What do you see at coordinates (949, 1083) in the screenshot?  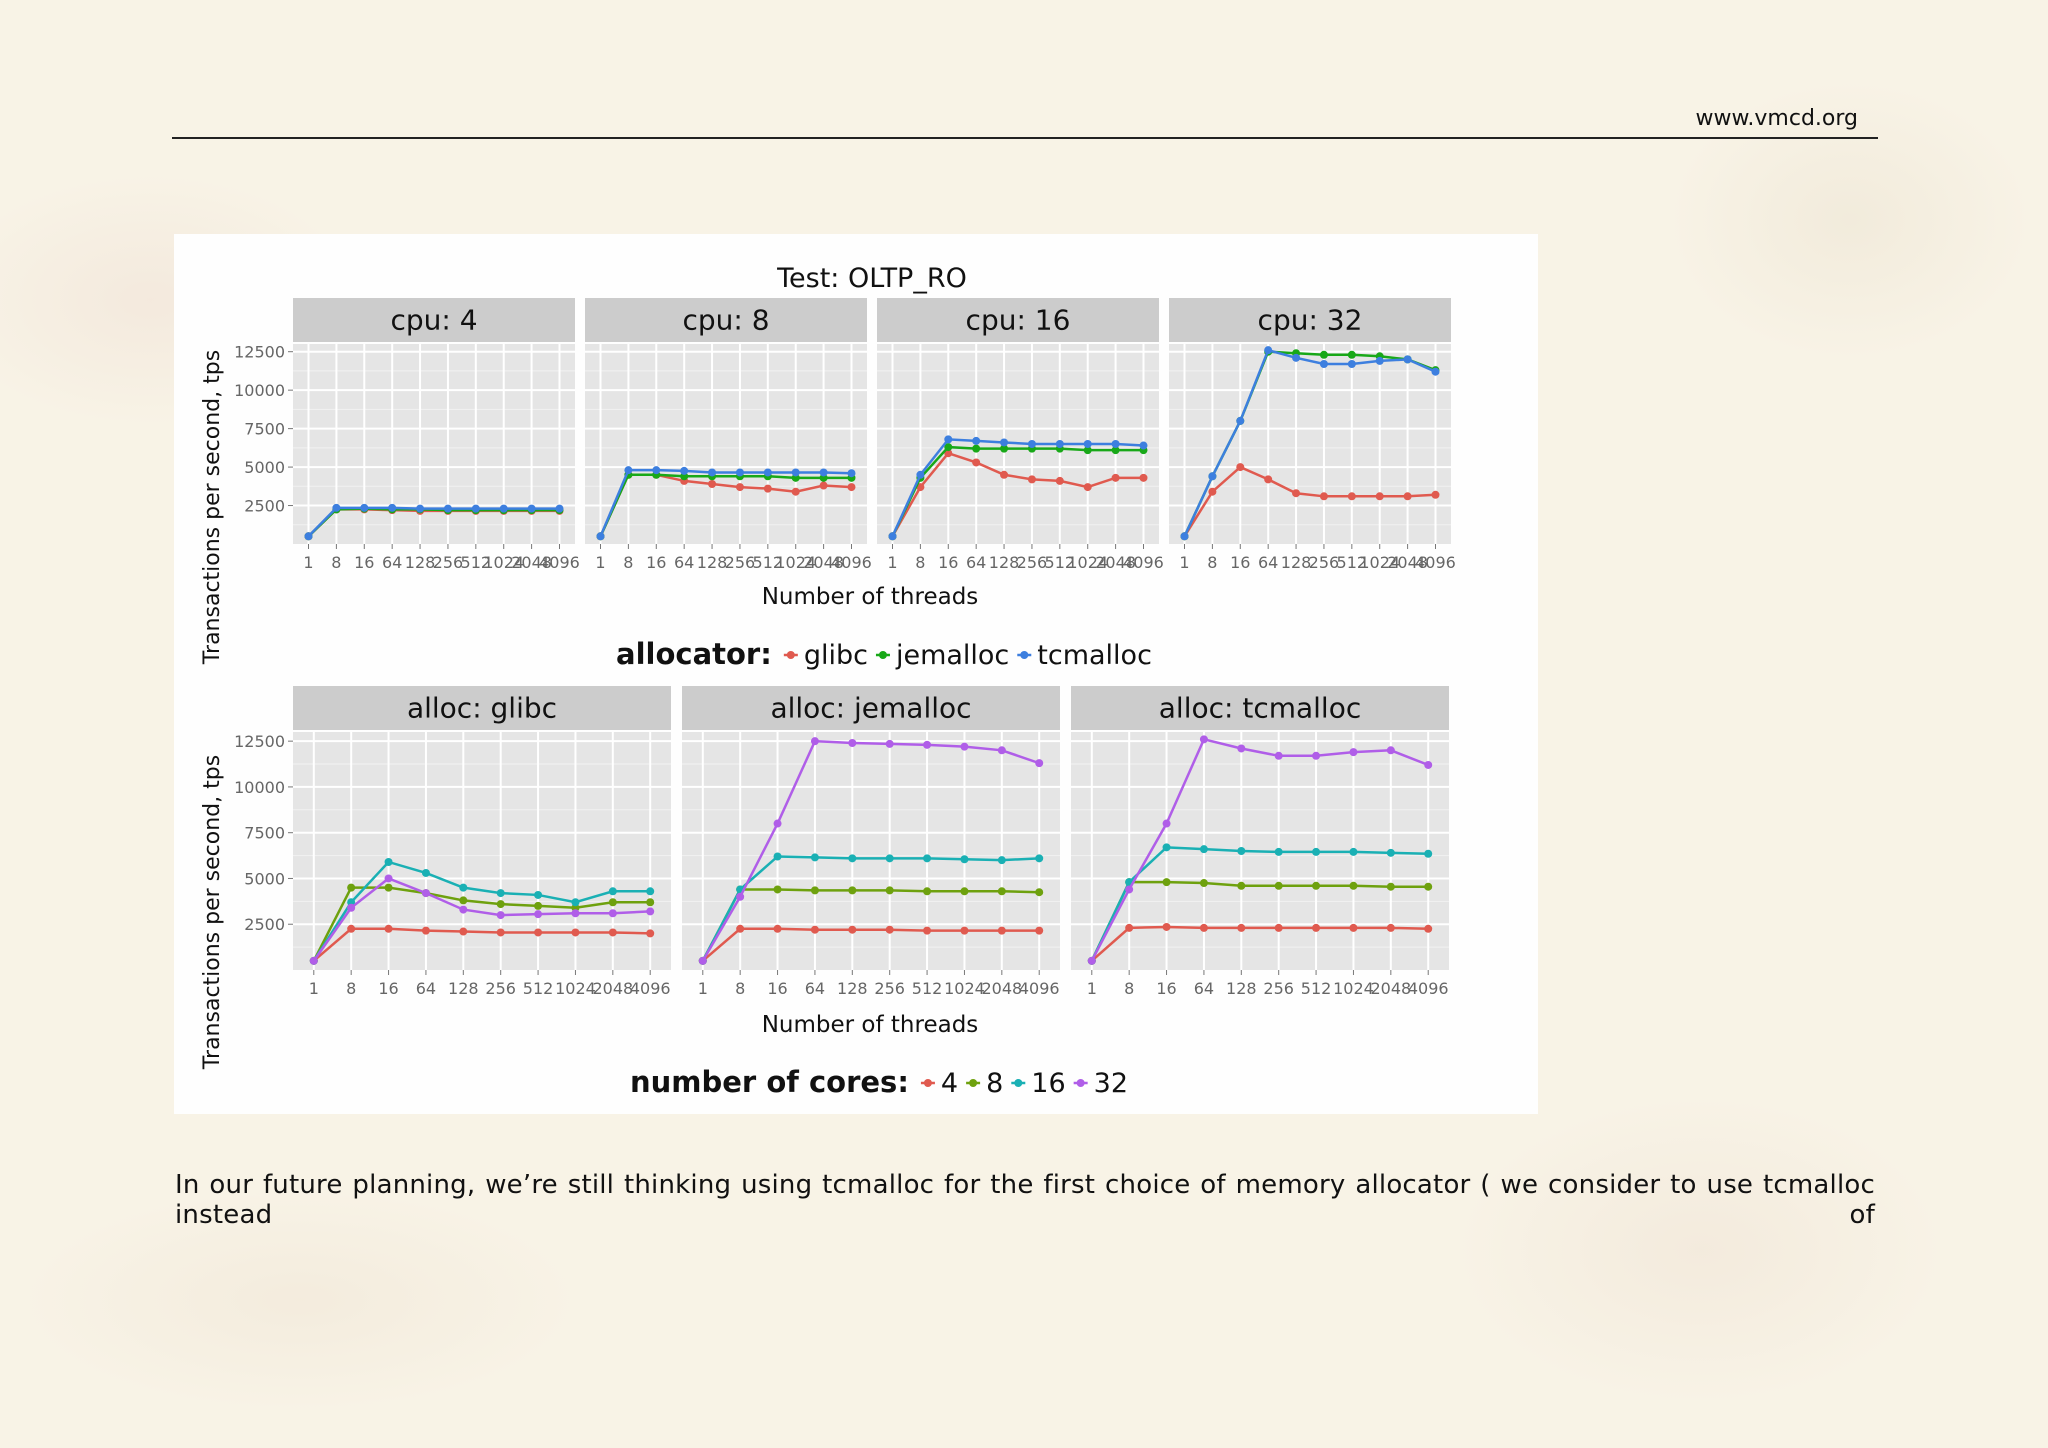 I see `legend-item-label: 4` at bounding box center [949, 1083].